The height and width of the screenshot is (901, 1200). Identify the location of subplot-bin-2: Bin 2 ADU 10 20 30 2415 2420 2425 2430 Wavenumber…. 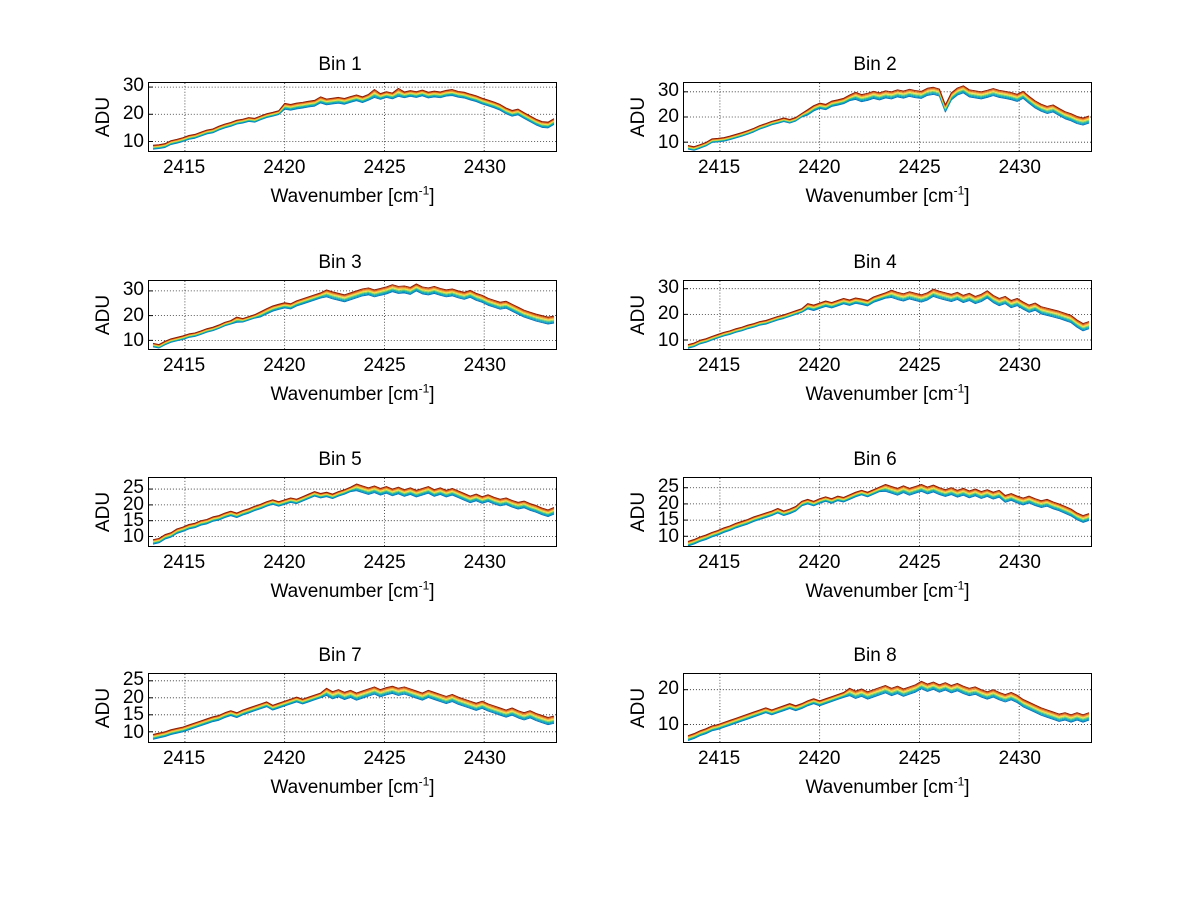
(875, 150).